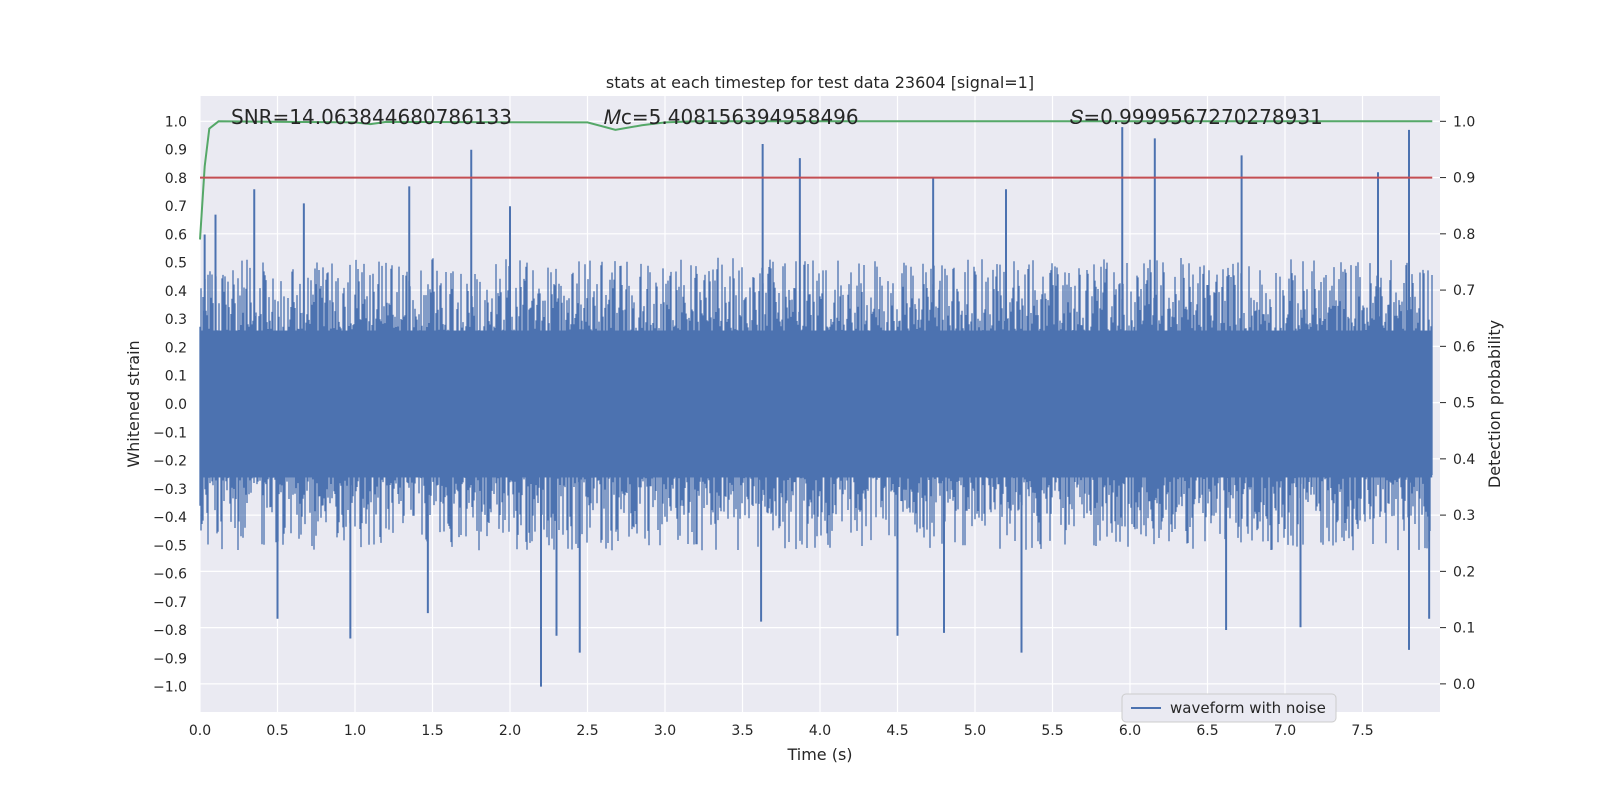  I want to click on x-tick-label: 7.5, so click(1362, 731).